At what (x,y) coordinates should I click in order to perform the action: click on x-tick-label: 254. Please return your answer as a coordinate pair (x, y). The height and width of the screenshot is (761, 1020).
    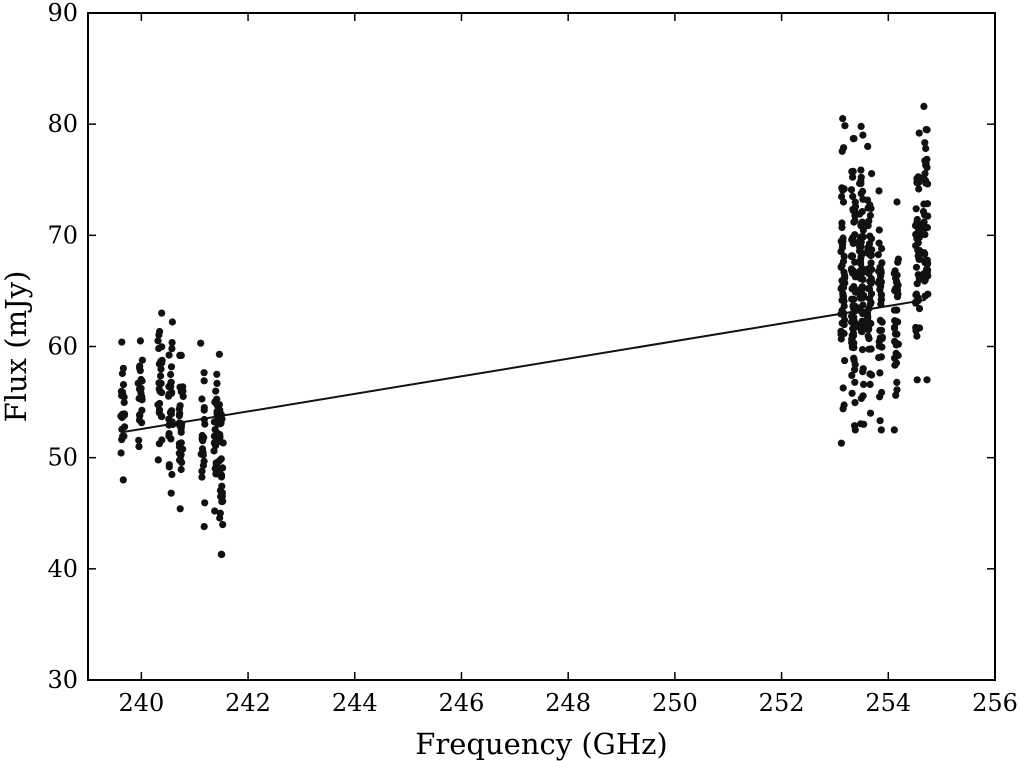
    Looking at the image, I should click on (888, 703).